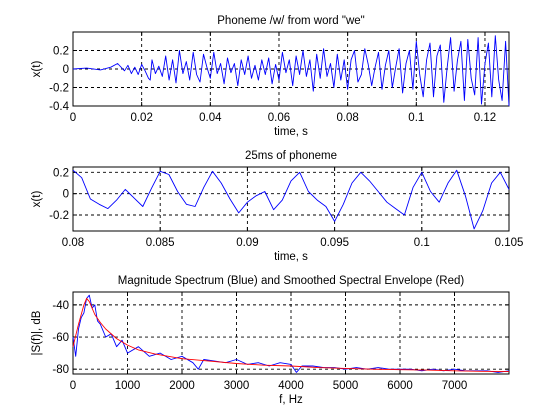  What do you see at coordinates (237, 386) in the screenshot?
I see `x-tick-label: 3000` at bounding box center [237, 386].